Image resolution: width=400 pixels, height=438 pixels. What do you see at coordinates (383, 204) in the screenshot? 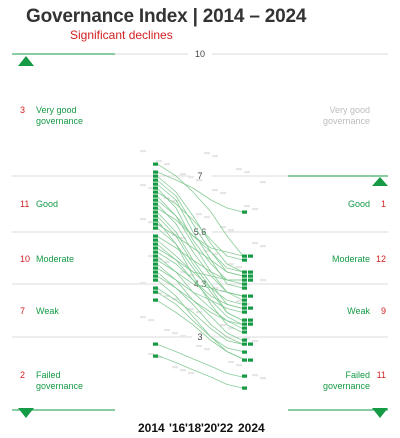
I see `right-count-good: 1` at bounding box center [383, 204].